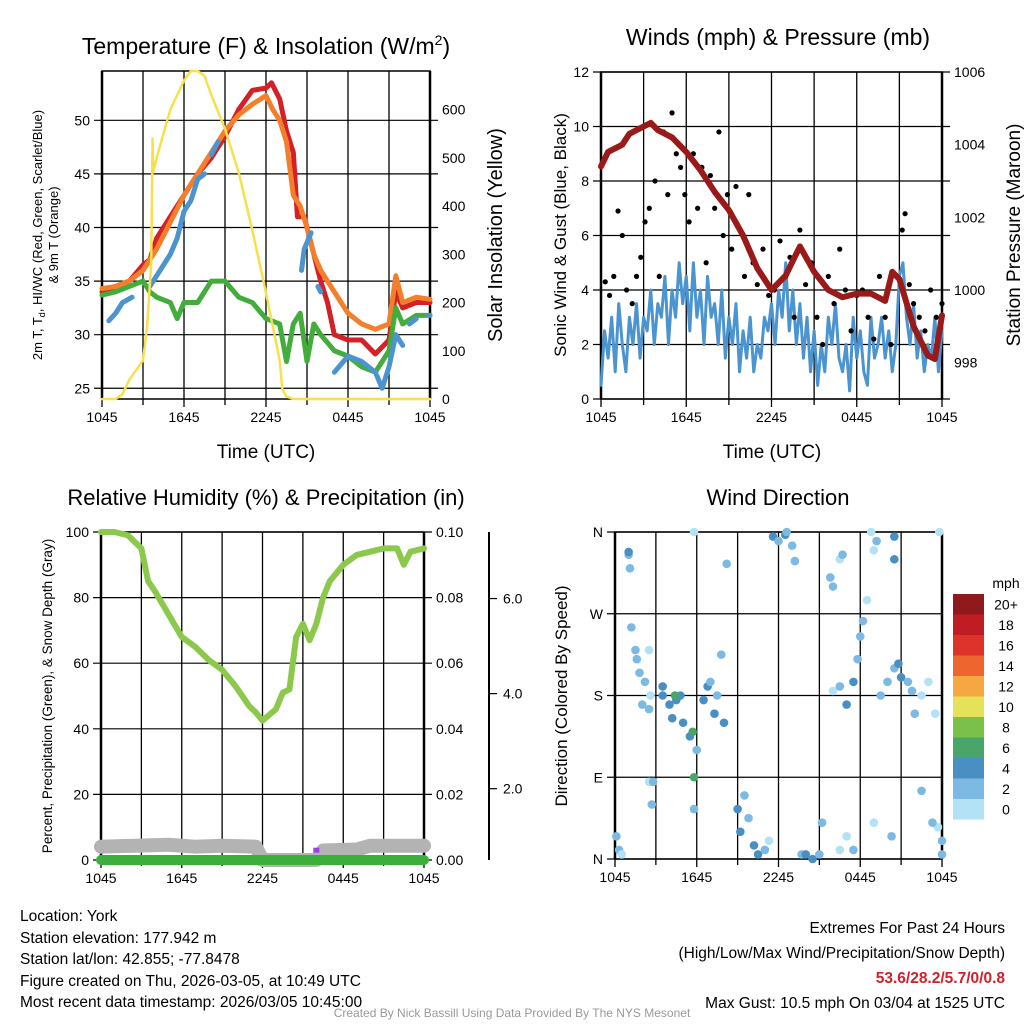 The height and width of the screenshot is (1024, 1024). Describe the element at coordinates (262, 626) in the screenshot. I see `rh-line` at that location.